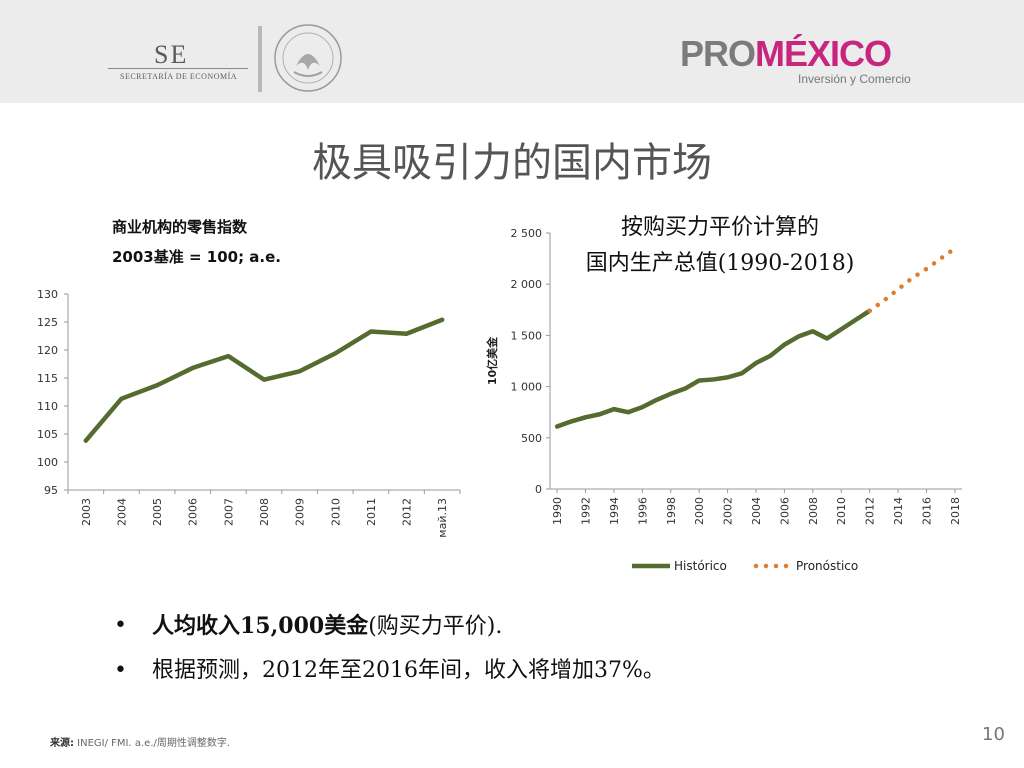 Image resolution: width=1024 pixels, height=768 pixels. Describe the element at coordinates (228, 512) in the screenshot. I see `x-tick-label: 2007` at that location.